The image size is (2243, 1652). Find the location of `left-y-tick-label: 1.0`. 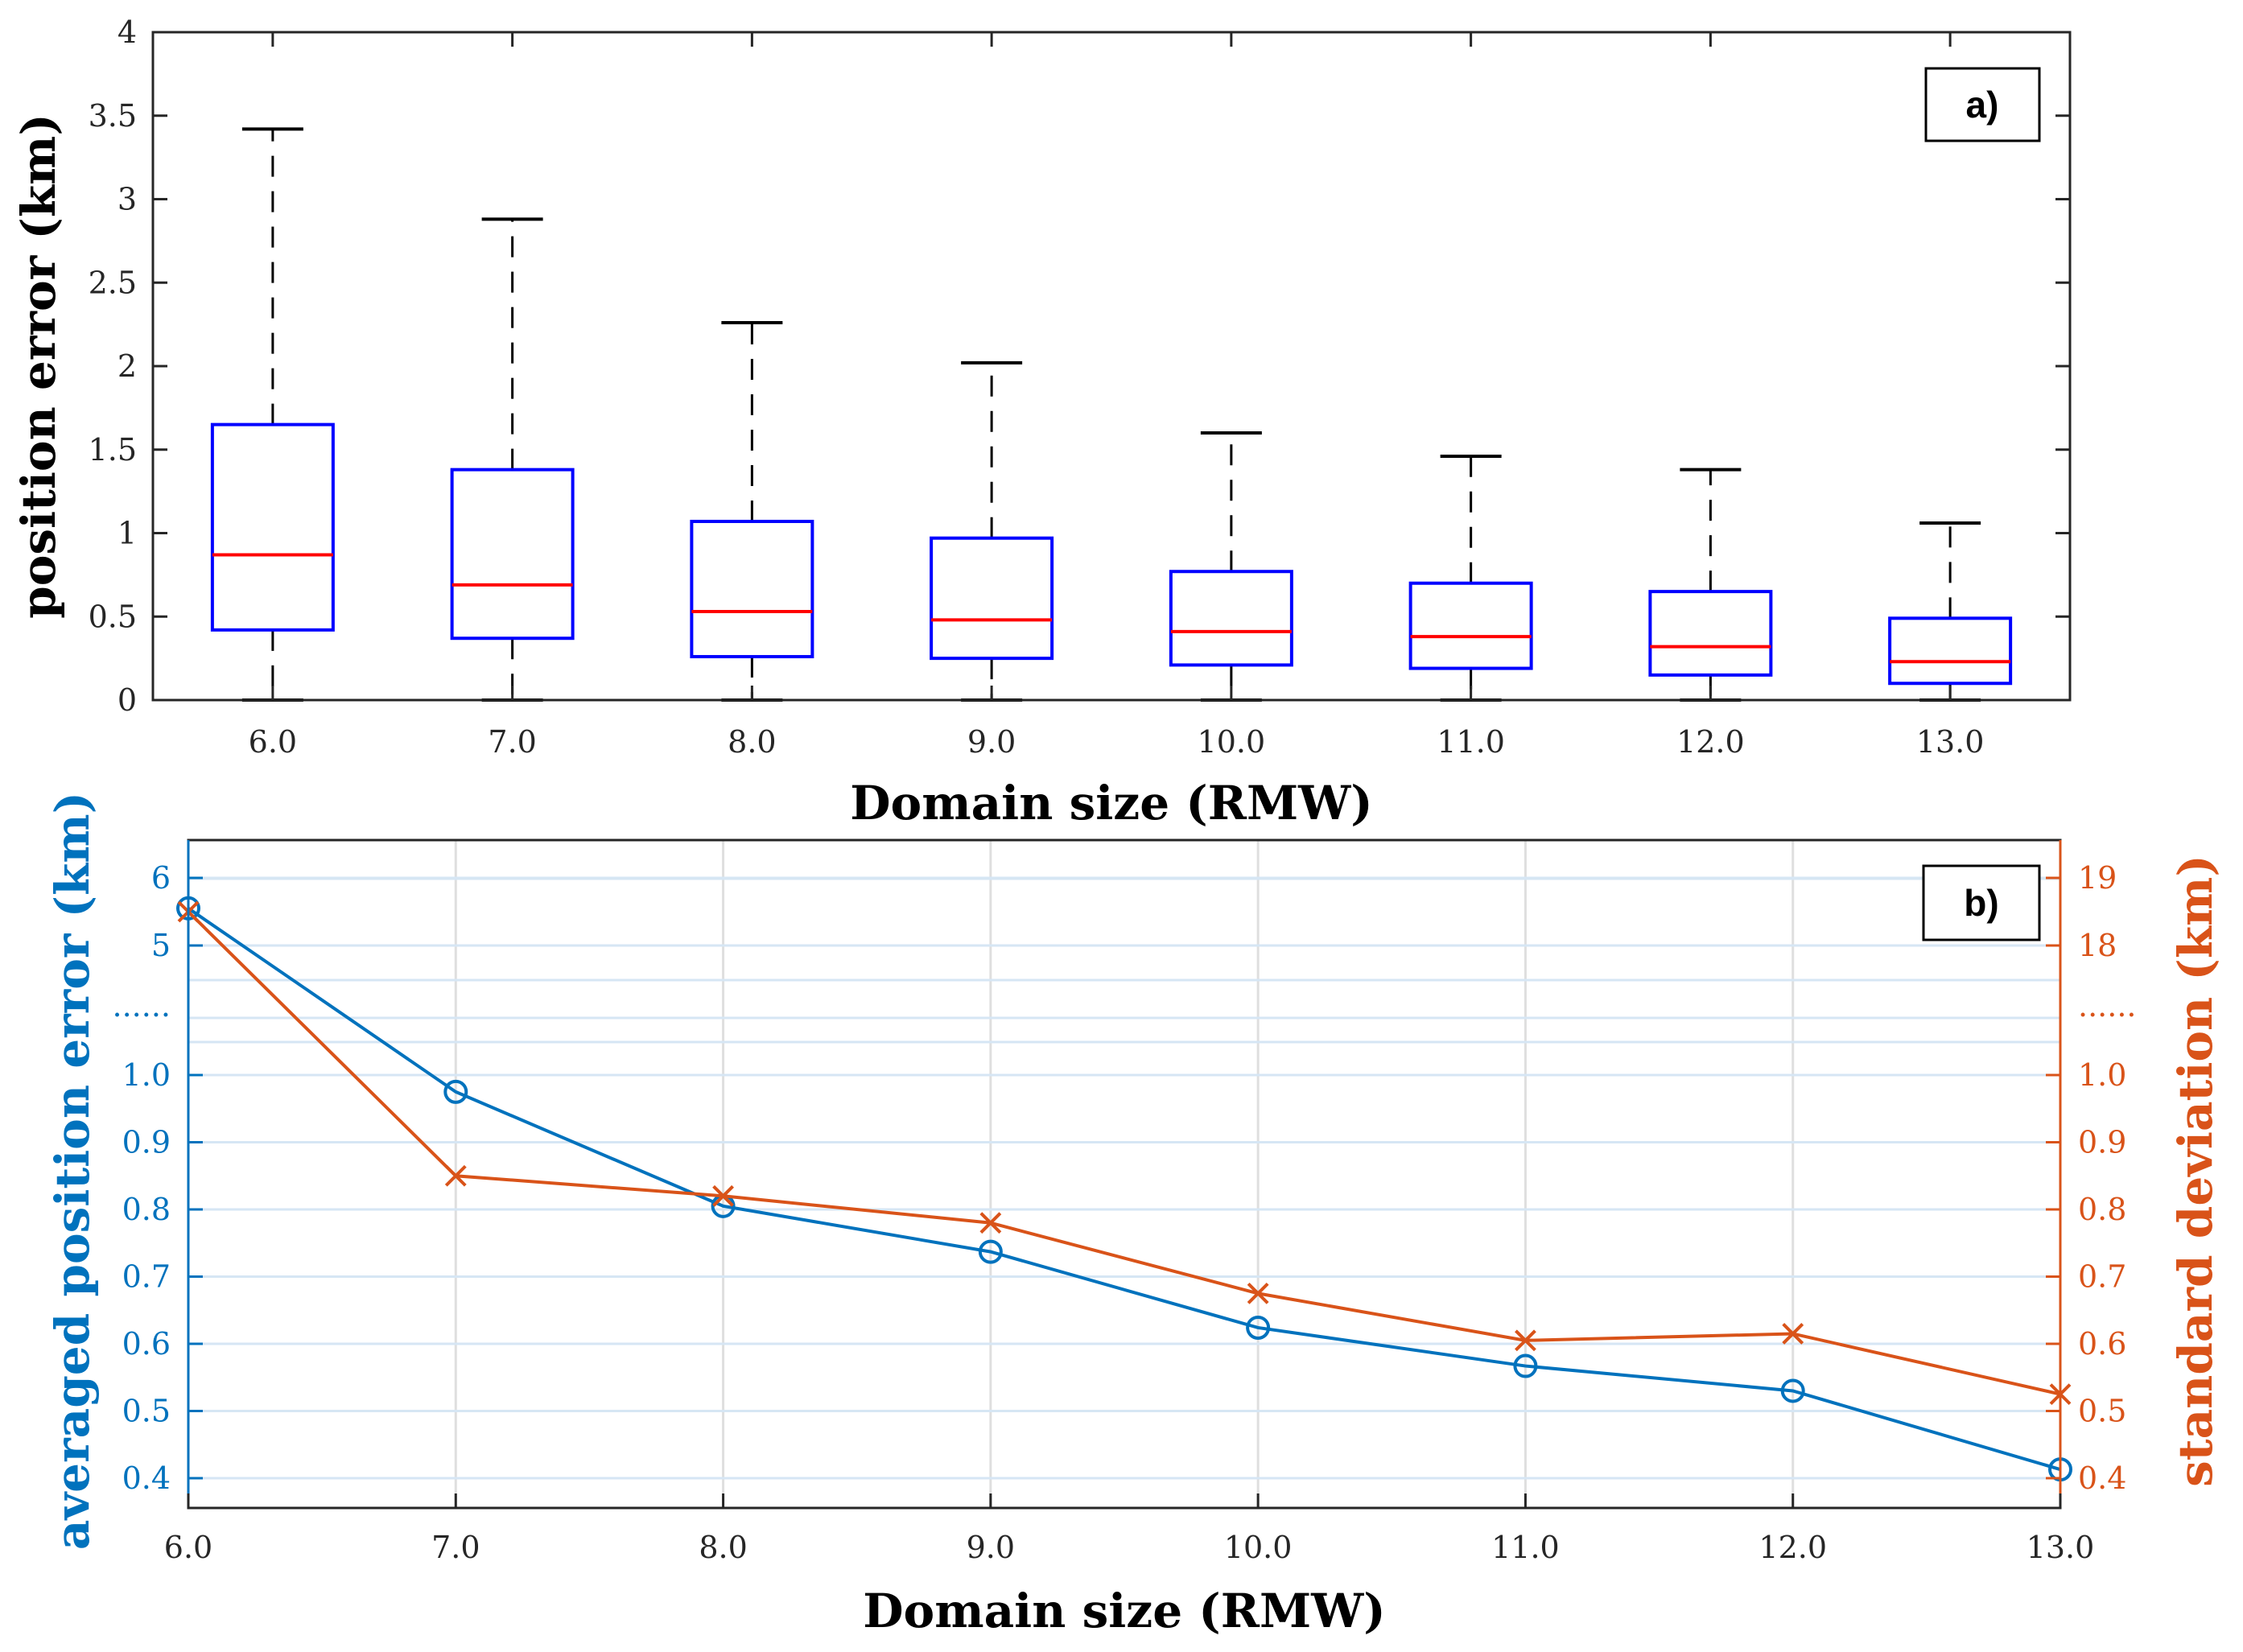

left-y-tick-label: 1.0 is located at coordinates (146, 1075).